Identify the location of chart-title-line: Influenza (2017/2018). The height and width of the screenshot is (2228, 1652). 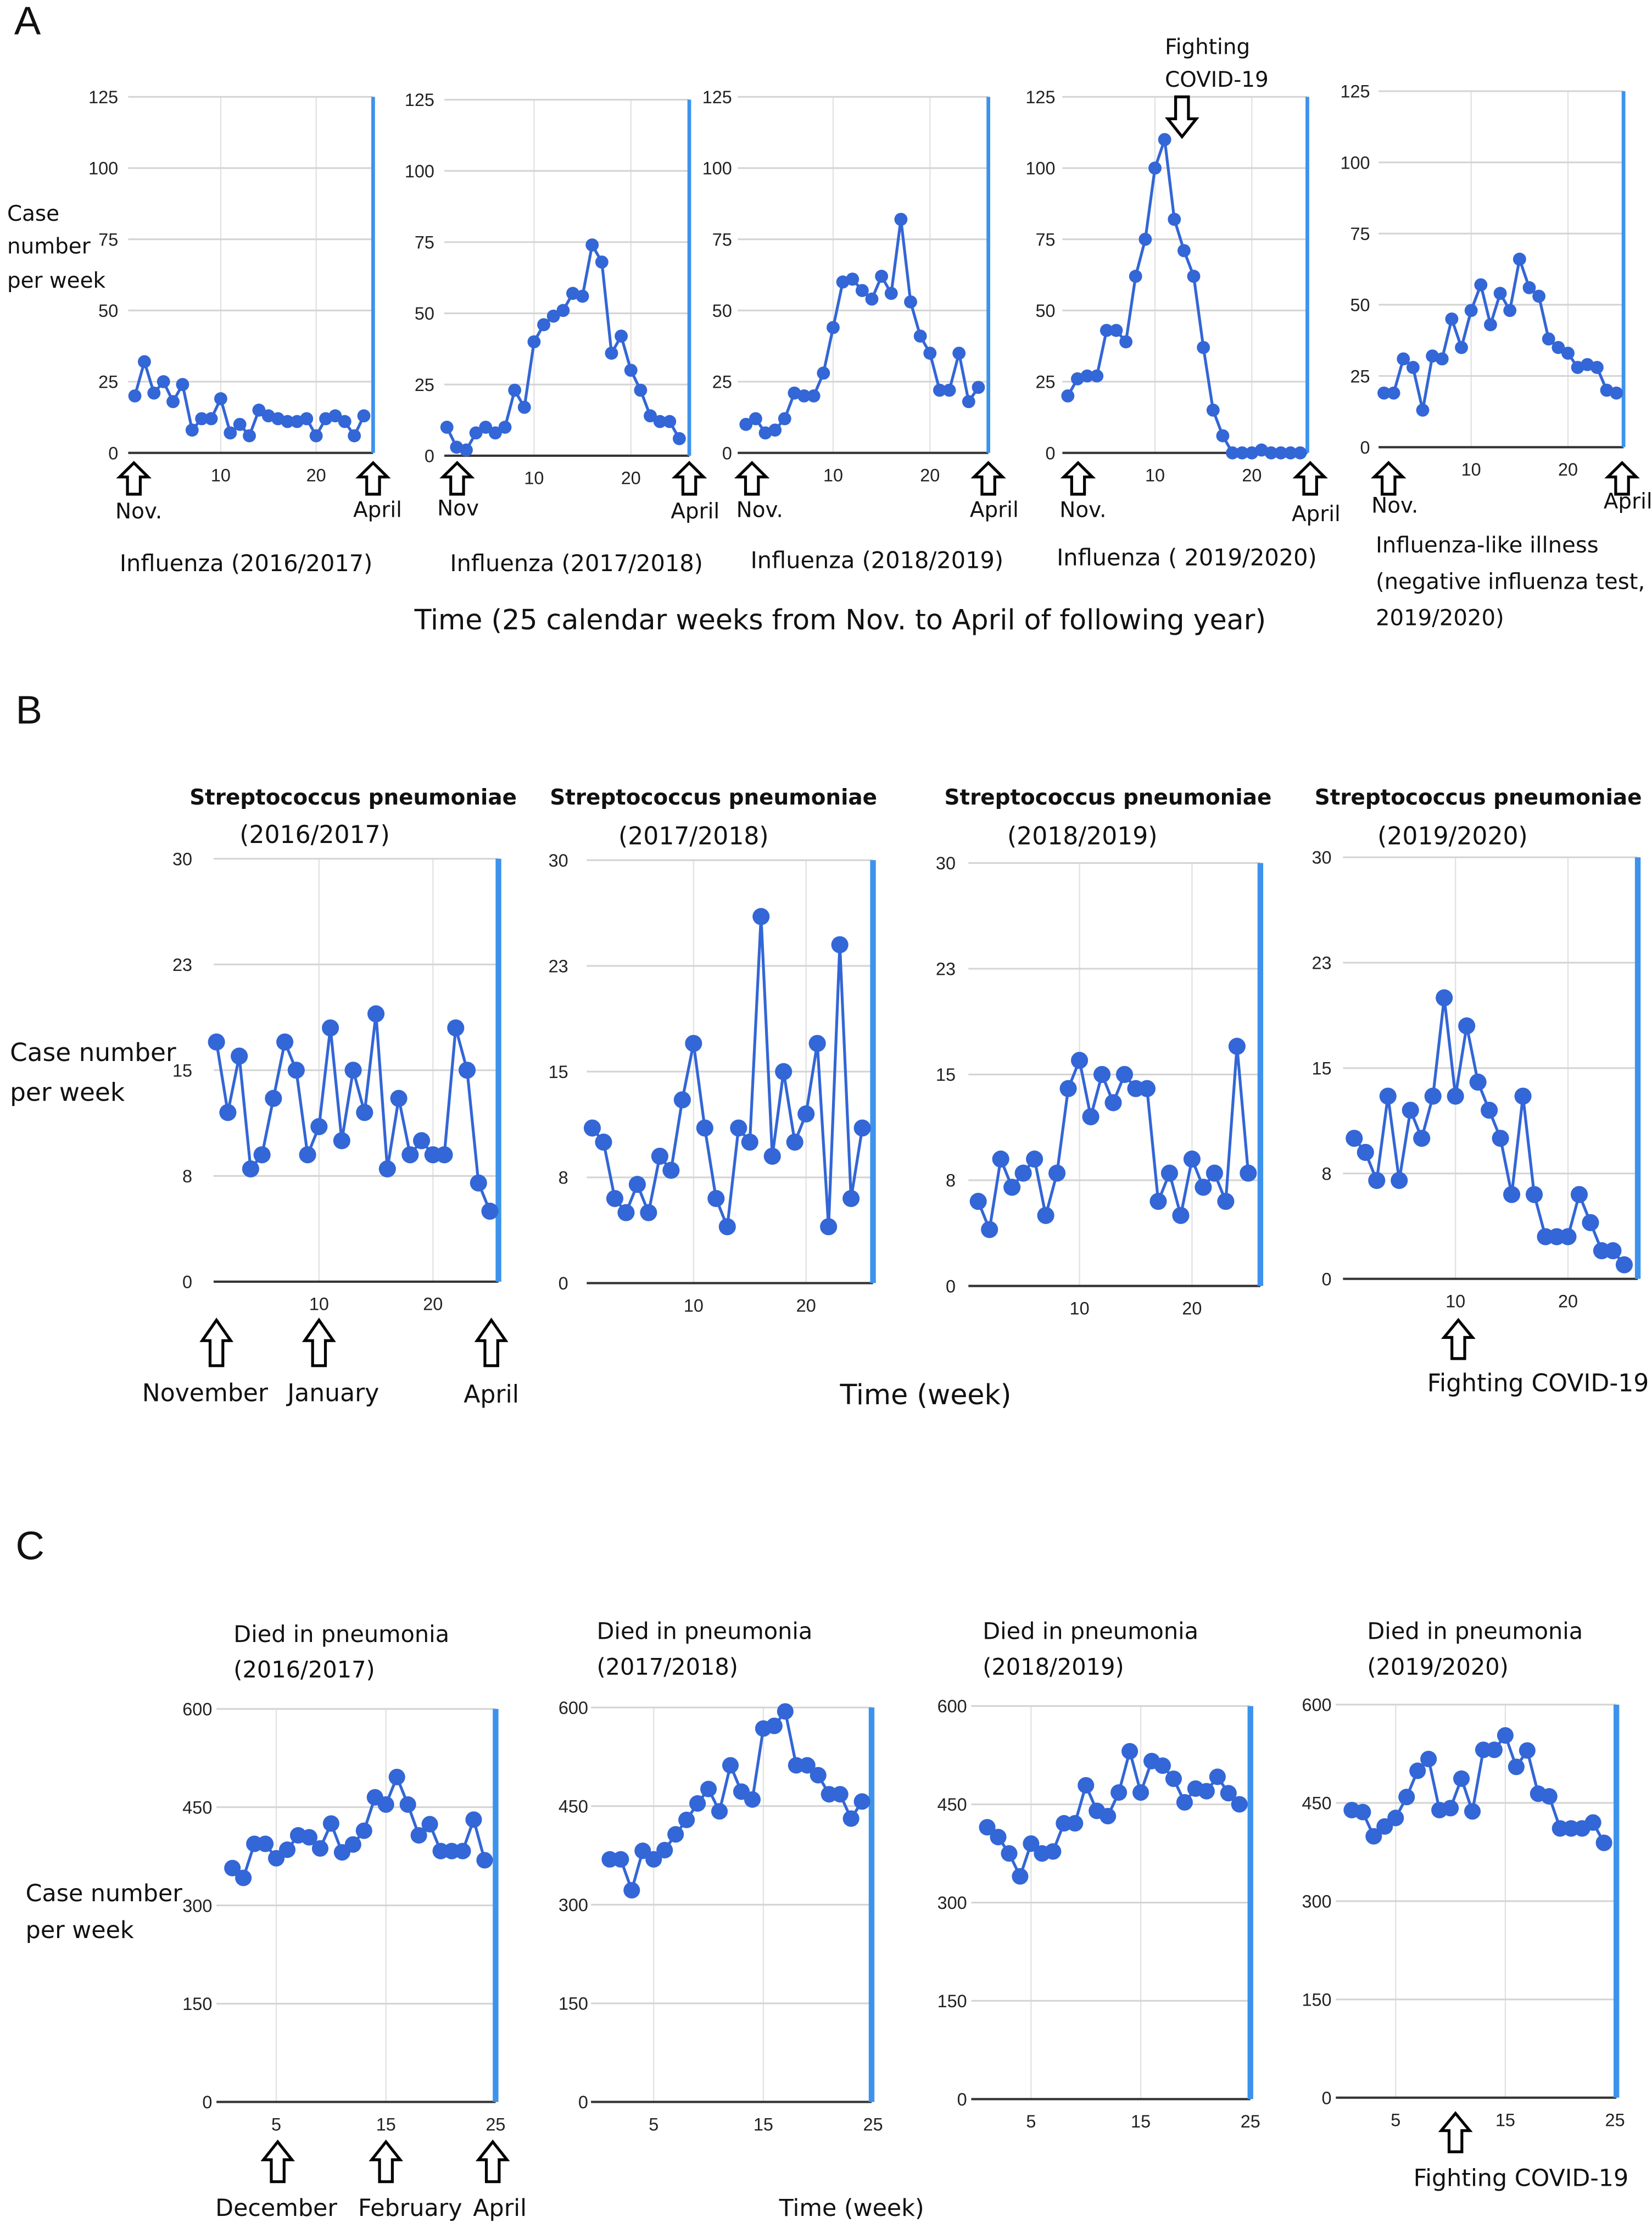
(576, 563).